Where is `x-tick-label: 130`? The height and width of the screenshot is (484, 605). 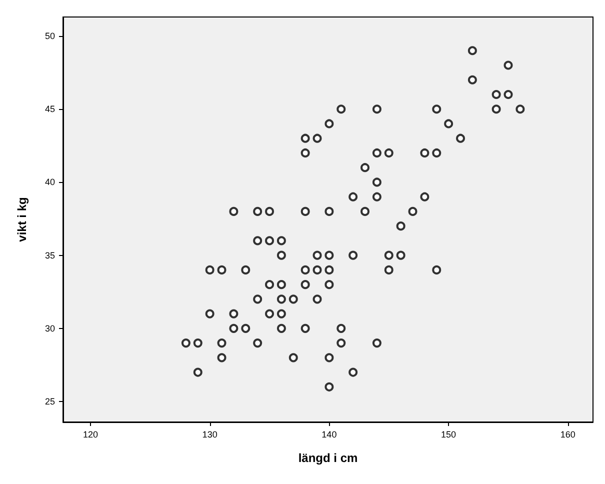 x-tick-label: 130 is located at coordinates (210, 435).